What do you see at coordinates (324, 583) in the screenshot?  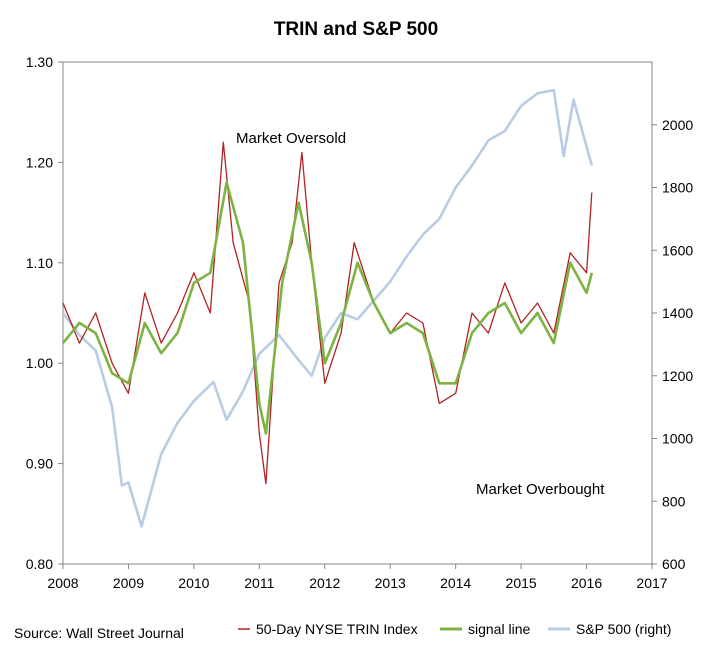 I see `x-tick-label: 2012` at bounding box center [324, 583].